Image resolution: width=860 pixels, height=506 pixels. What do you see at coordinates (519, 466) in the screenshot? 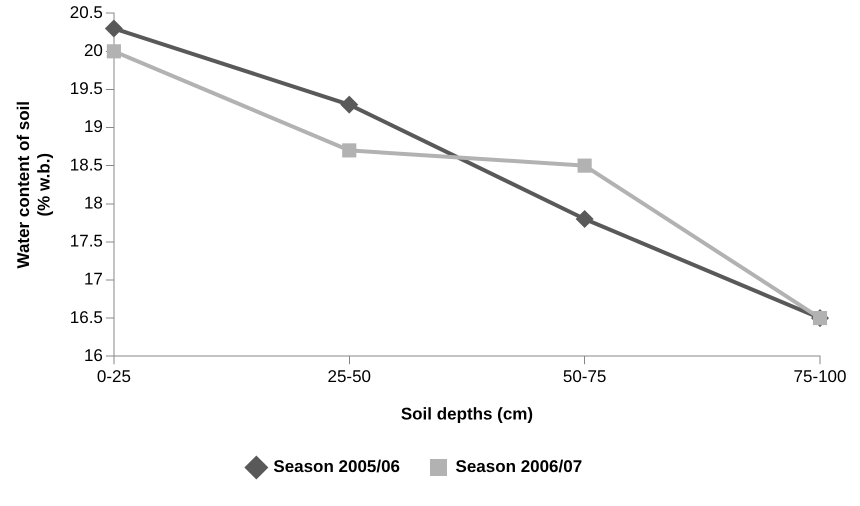
I see `legend-label: Season 2006/07` at bounding box center [519, 466].